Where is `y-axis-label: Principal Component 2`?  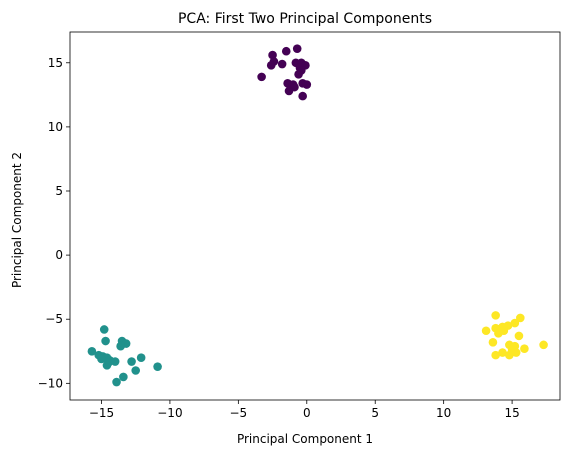
y-axis-label: Principal Component 2 is located at coordinates (17, 220).